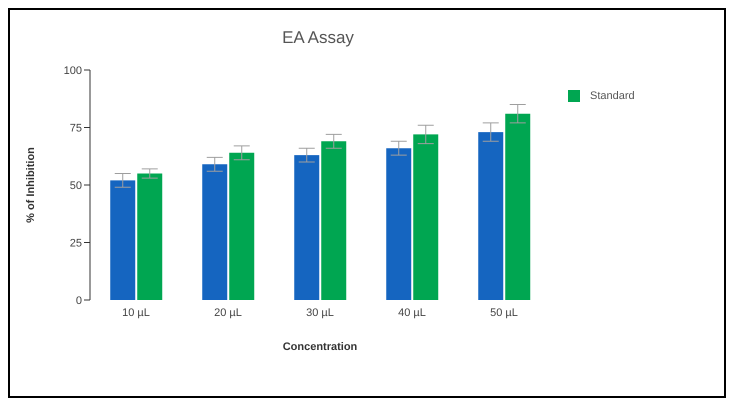 The width and height of the screenshot is (738, 410). Describe the element at coordinates (79, 300) in the screenshot. I see `y-tick-label: 0` at that location.